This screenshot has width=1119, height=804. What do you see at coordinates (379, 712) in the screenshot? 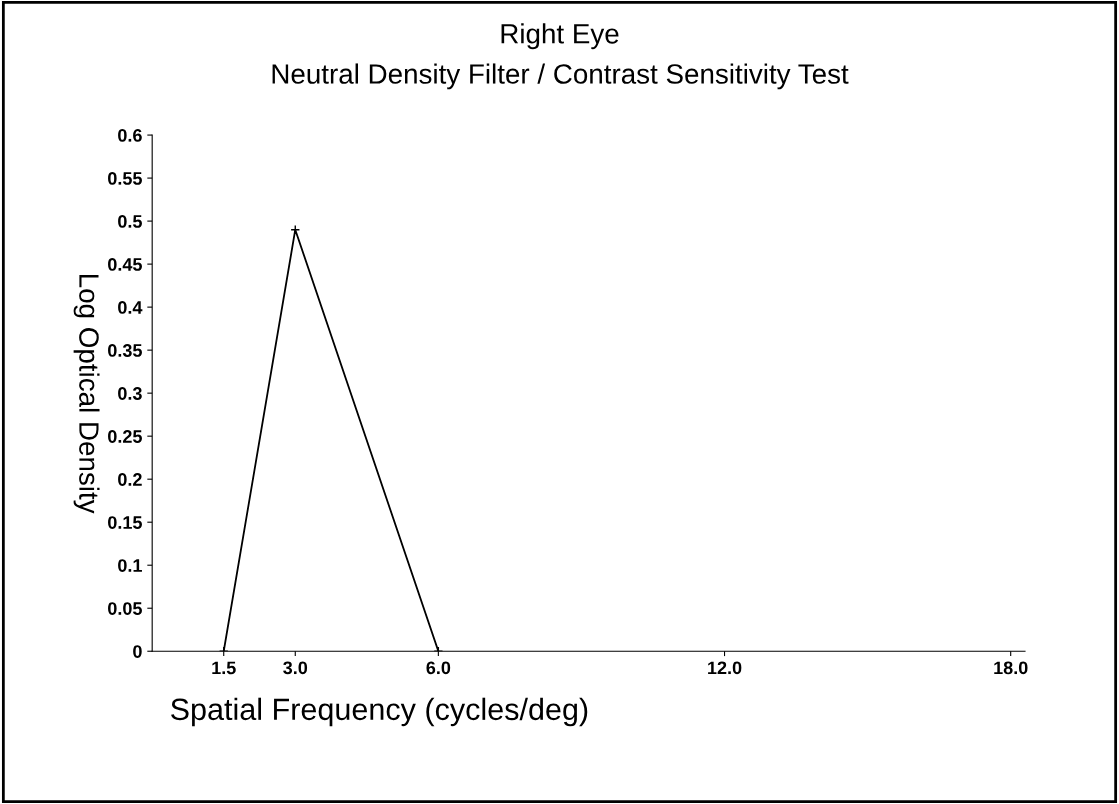
I see `x-axis-title: Spatial Frequency (cycles/deg)` at bounding box center [379, 712].